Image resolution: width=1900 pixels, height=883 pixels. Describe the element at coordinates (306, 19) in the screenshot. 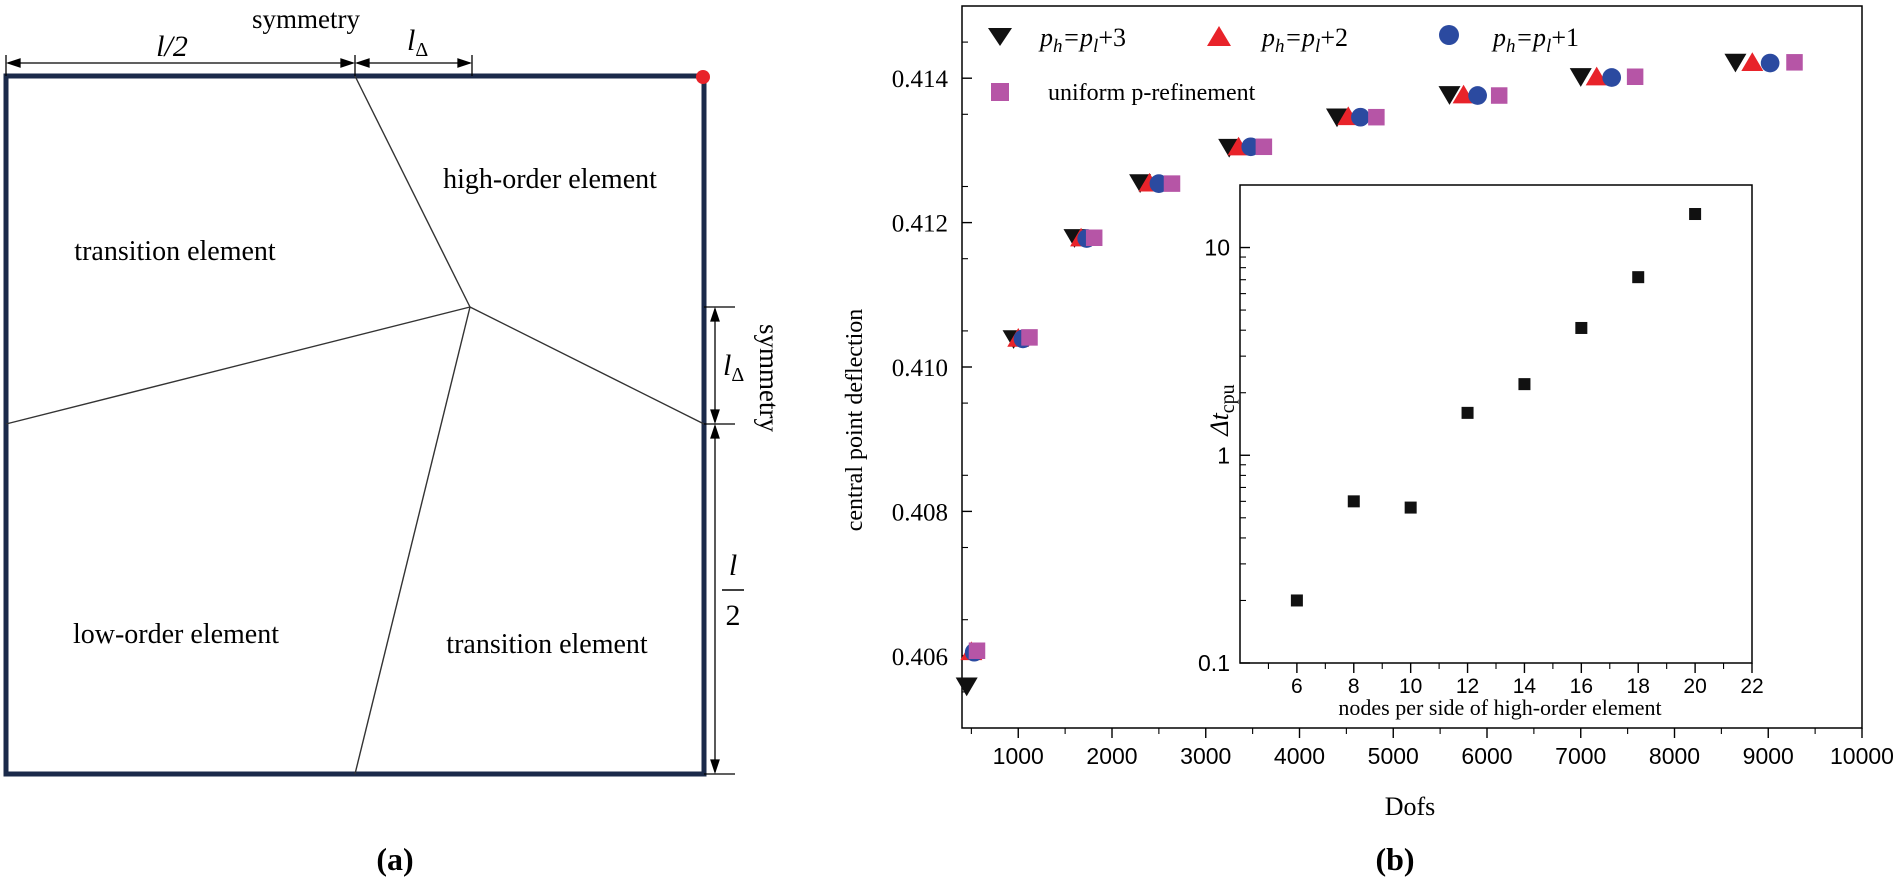

I see `symmetry-top-label: symmetry` at that location.